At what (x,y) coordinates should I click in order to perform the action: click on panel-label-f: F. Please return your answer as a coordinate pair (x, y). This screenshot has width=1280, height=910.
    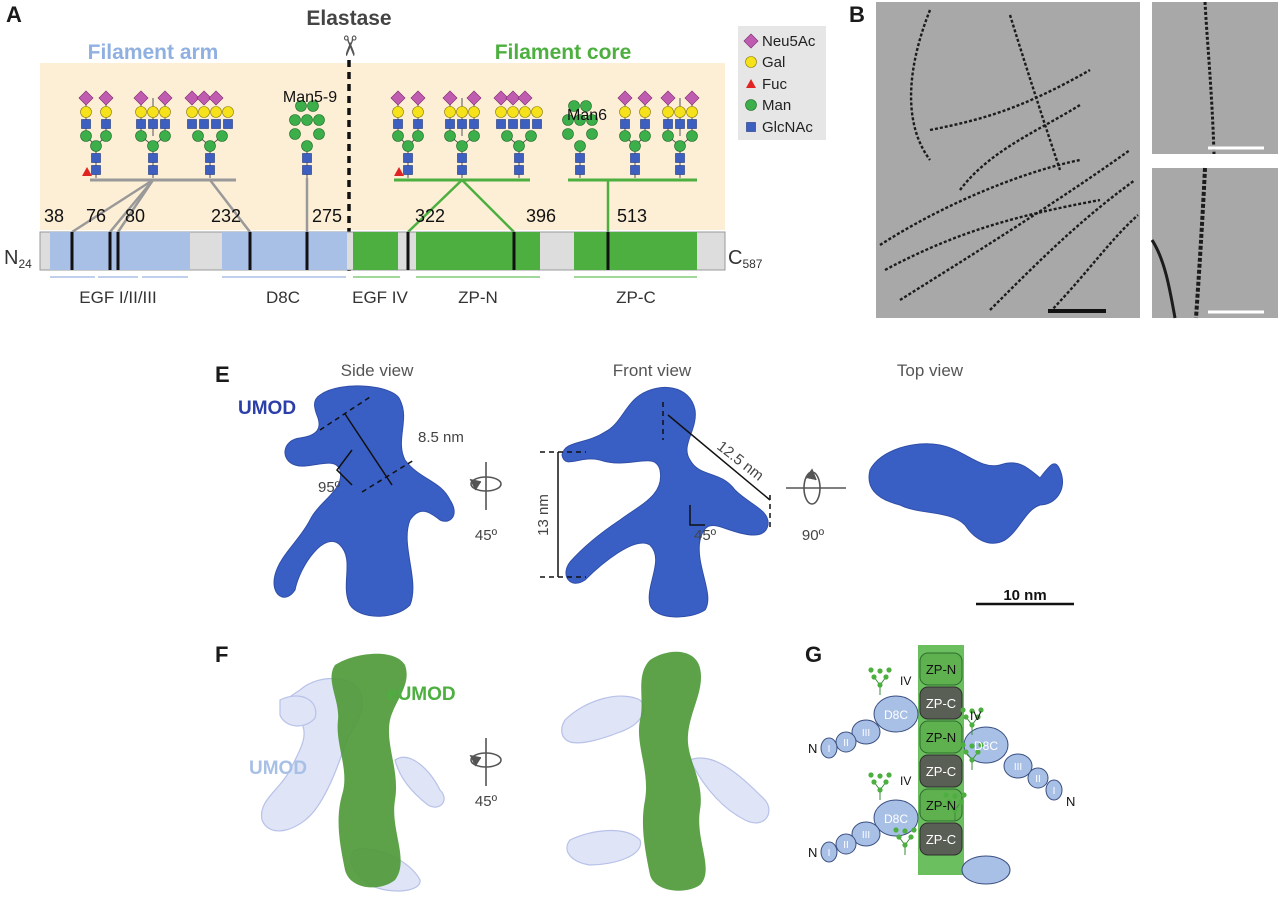
    Looking at the image, I should click on (221, 654).